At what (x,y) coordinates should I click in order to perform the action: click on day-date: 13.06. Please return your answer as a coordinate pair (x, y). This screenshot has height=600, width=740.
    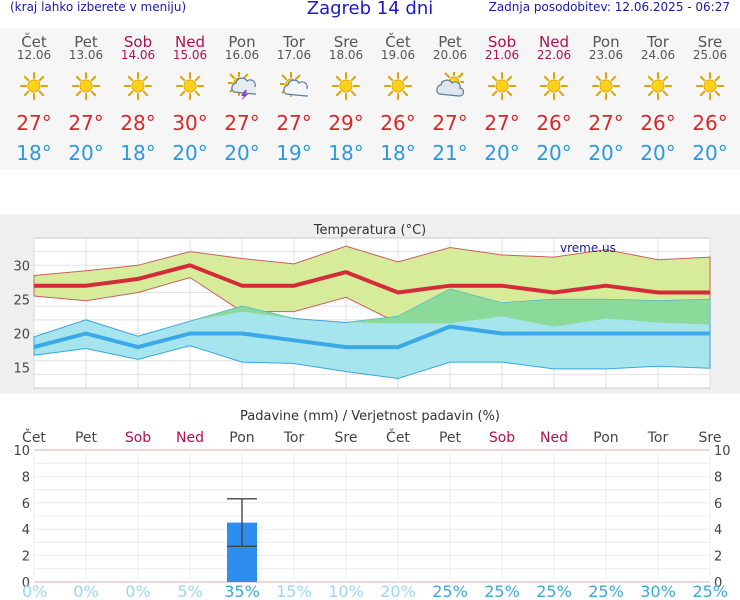
    Looking at the image, I should click on (86, 55).